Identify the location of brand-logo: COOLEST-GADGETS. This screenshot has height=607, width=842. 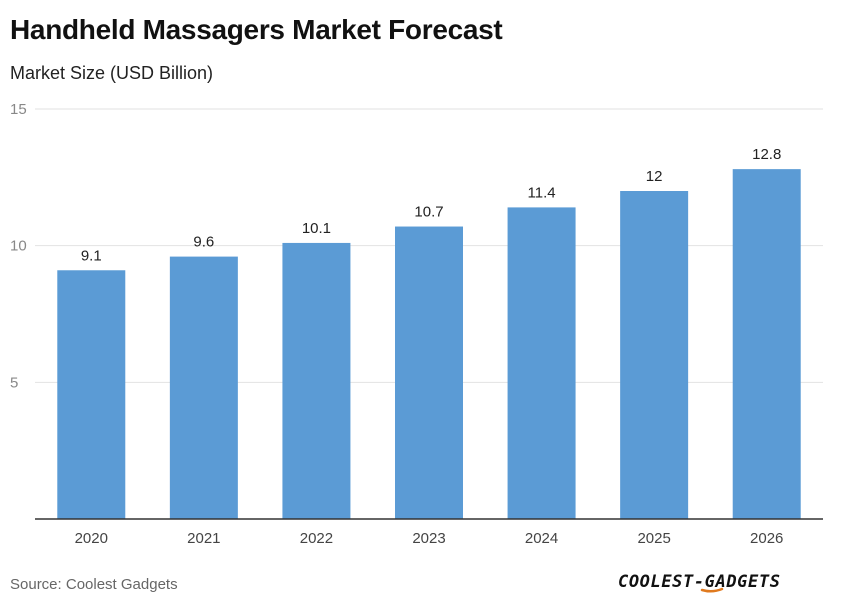
(699, 582).